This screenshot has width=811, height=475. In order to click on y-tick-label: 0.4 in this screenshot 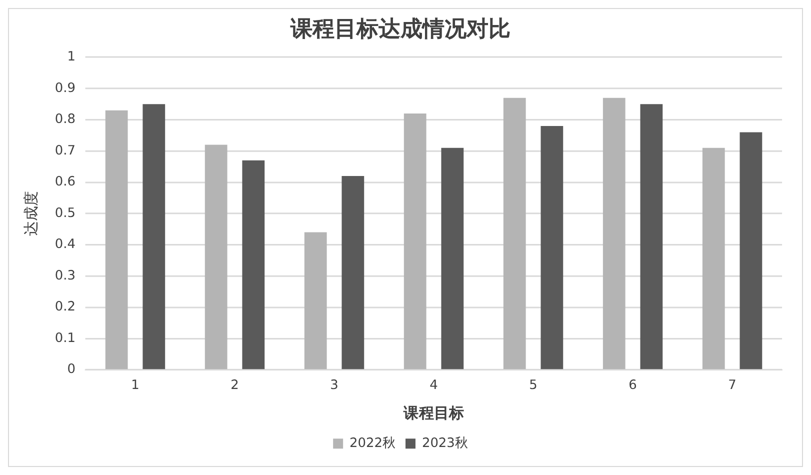, I will do `click(65, 244)`.